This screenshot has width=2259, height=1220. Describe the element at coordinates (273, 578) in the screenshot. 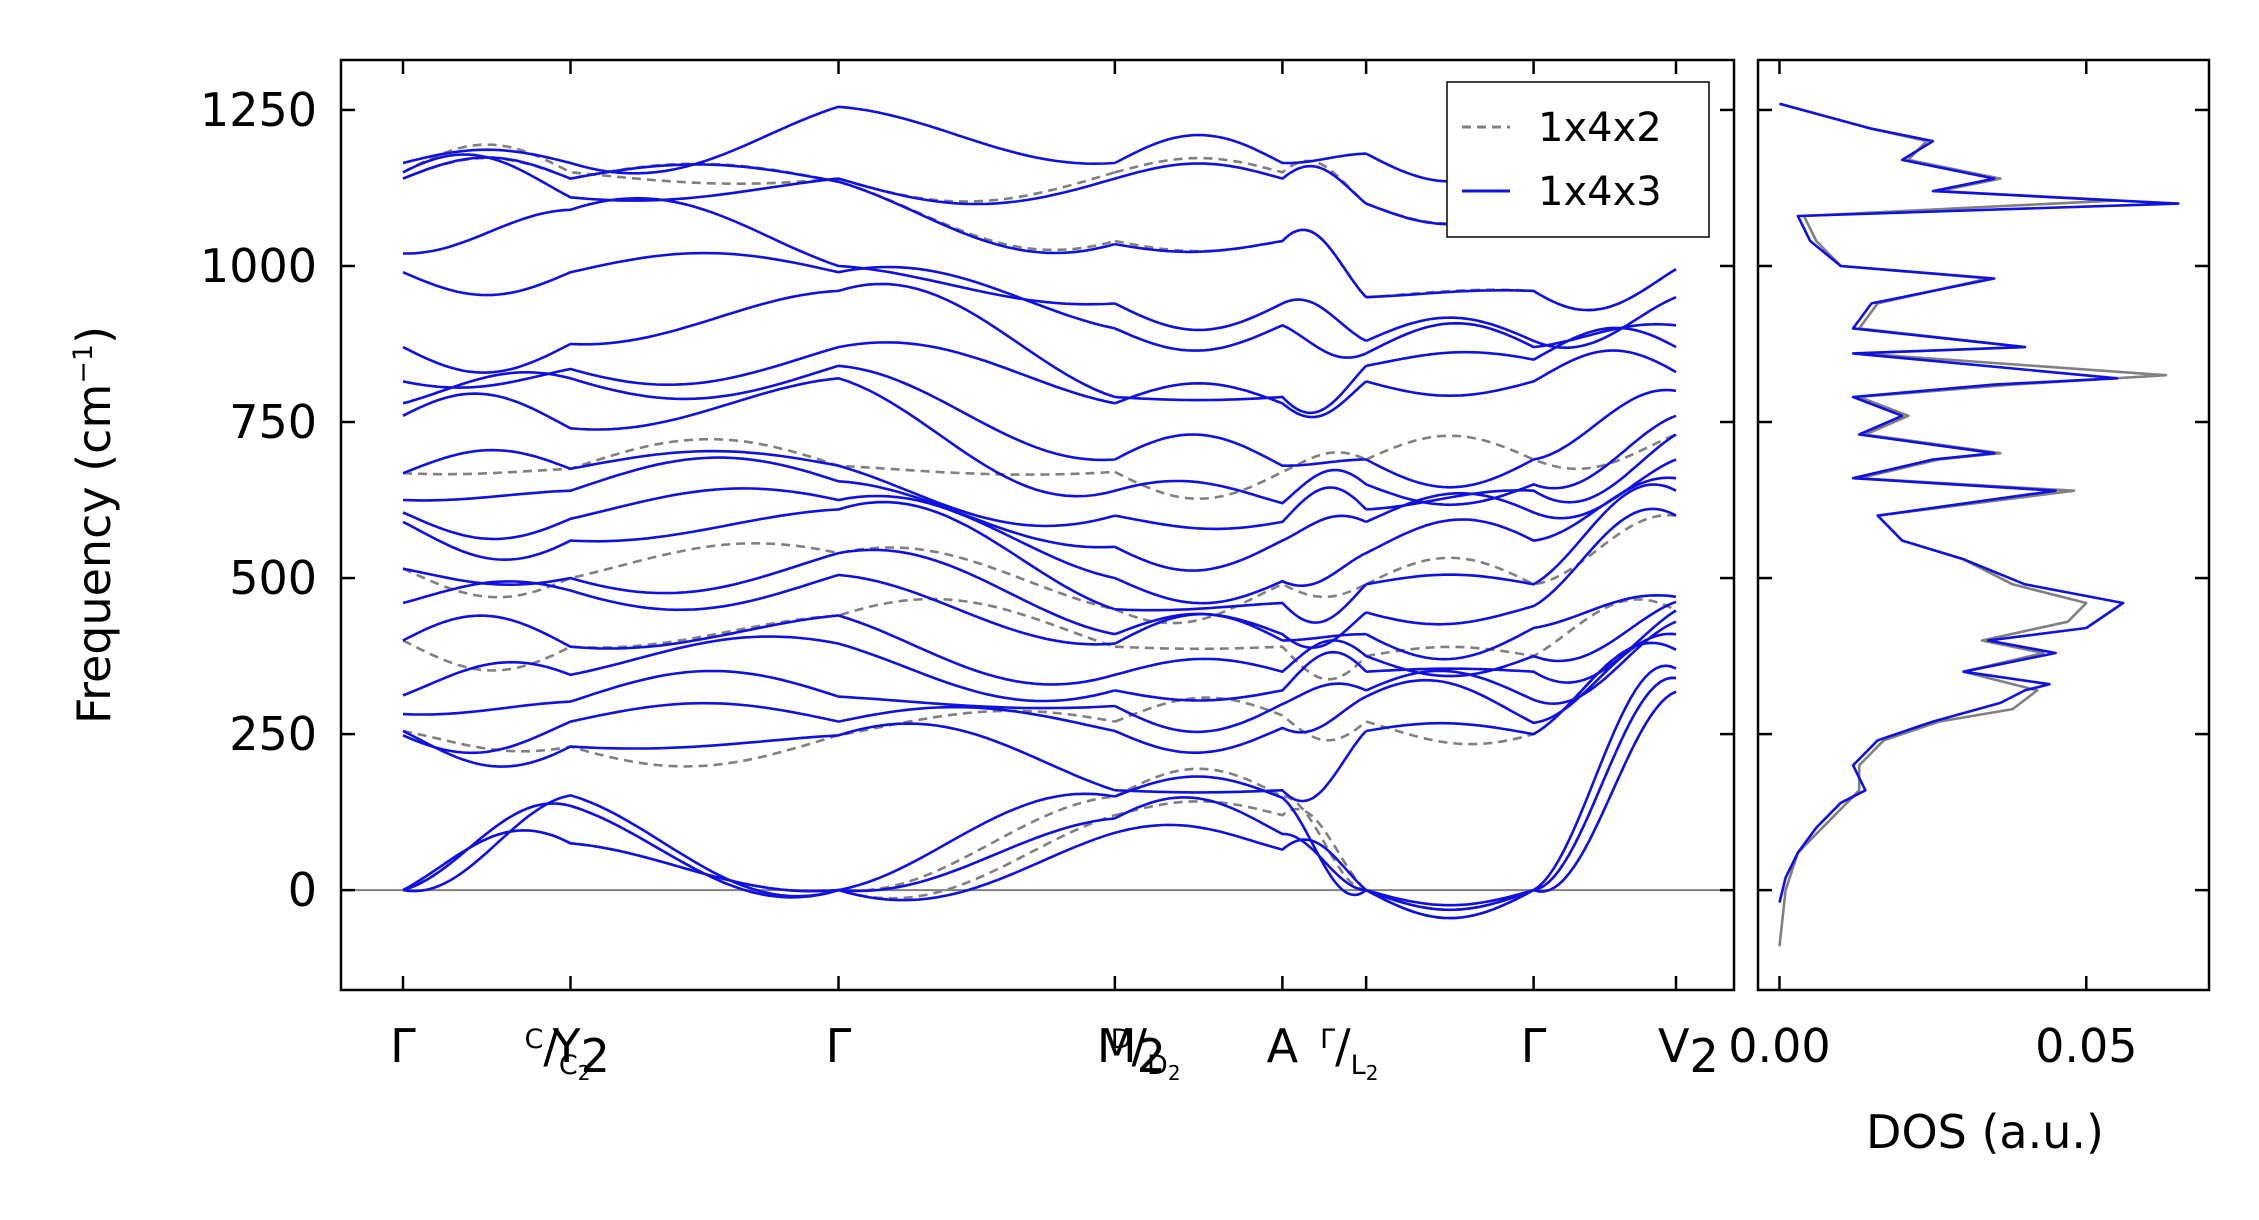

I see `y-tick-label: 500` at that location.